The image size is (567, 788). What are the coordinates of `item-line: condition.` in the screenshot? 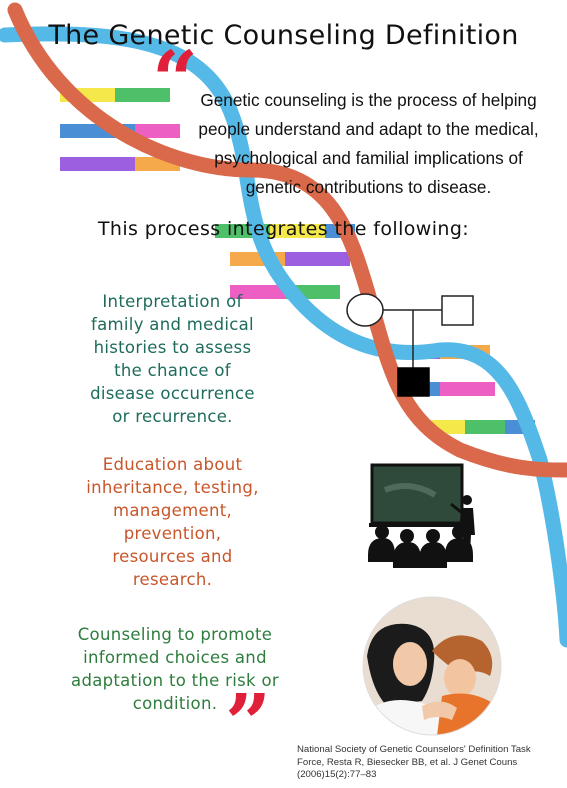 It's located at (175, 703).